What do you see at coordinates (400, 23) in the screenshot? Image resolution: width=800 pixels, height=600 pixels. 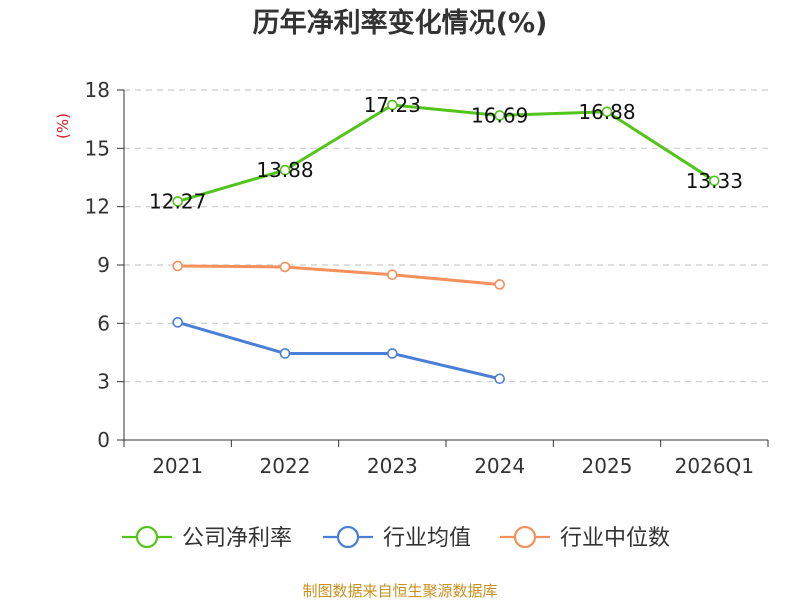 I see `chart-title: 历年净利率变化情况(%)` at bounding box center [400, 23].